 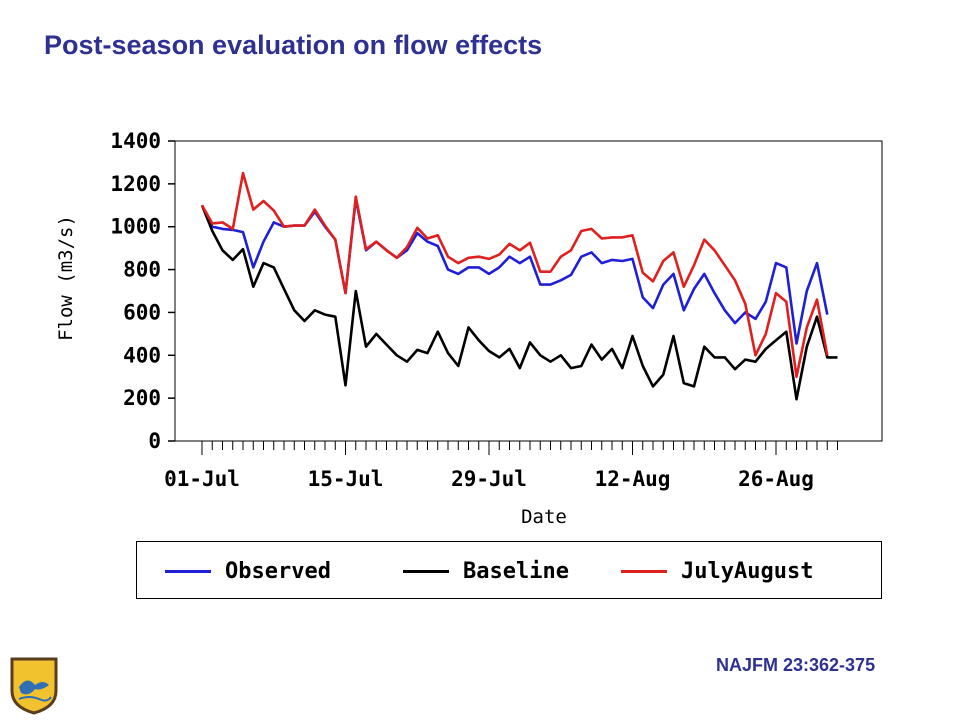 I want to click on y-tick-label: 1200, so click(x=135, y=184).